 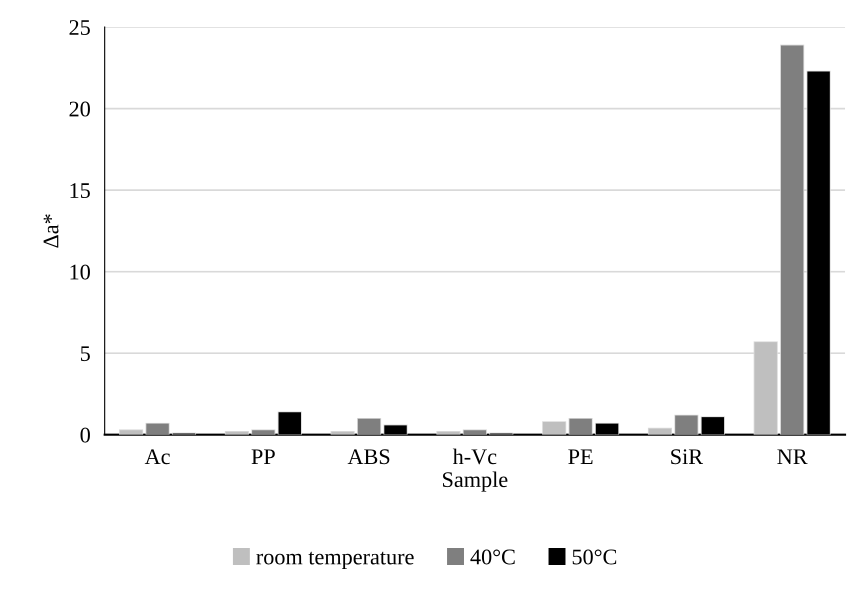 What do you see at coordinates (80, 109) in the screenshot?
I see `y-tick-label: 20` at bounding box center [80, 109].